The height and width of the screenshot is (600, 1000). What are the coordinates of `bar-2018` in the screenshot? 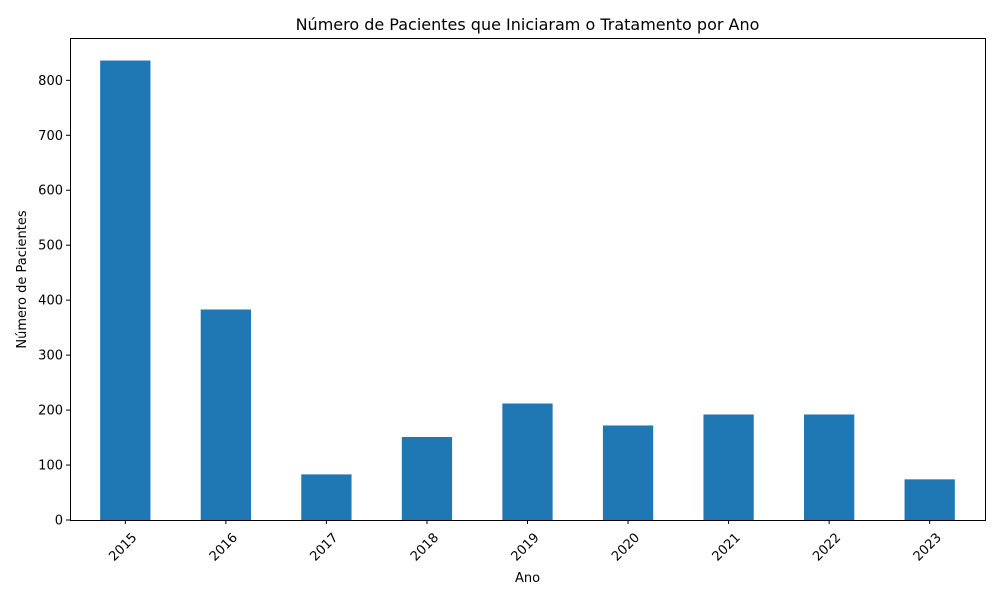 It's located at (427, 478).